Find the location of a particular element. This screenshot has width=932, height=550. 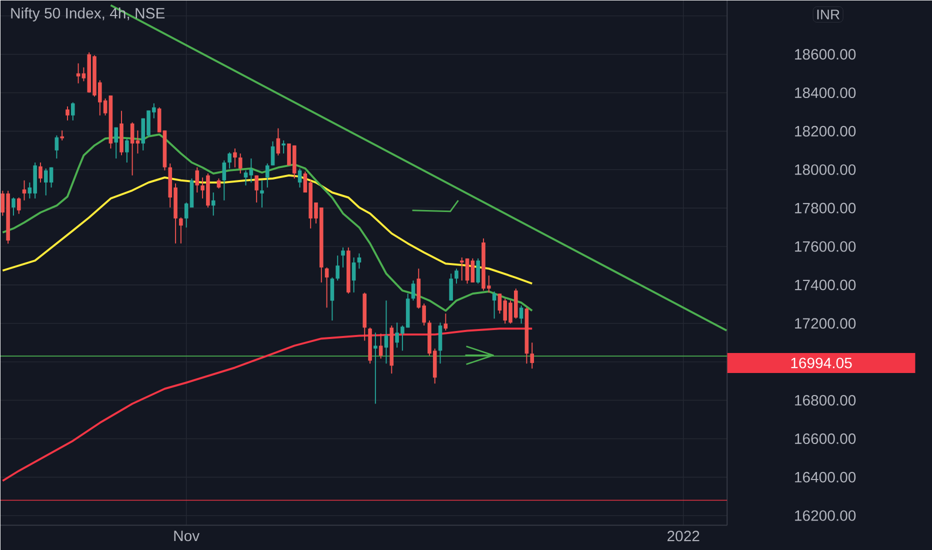

y-tick-label: 16200.00 is located at coordinates (825, 515).